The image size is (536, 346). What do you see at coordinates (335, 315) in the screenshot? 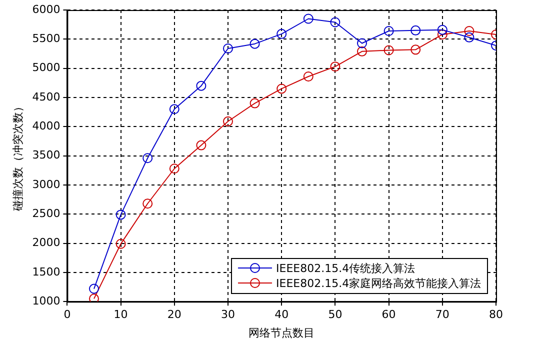
I see `x-tick-label: 50` at bounding box center [335, 315].